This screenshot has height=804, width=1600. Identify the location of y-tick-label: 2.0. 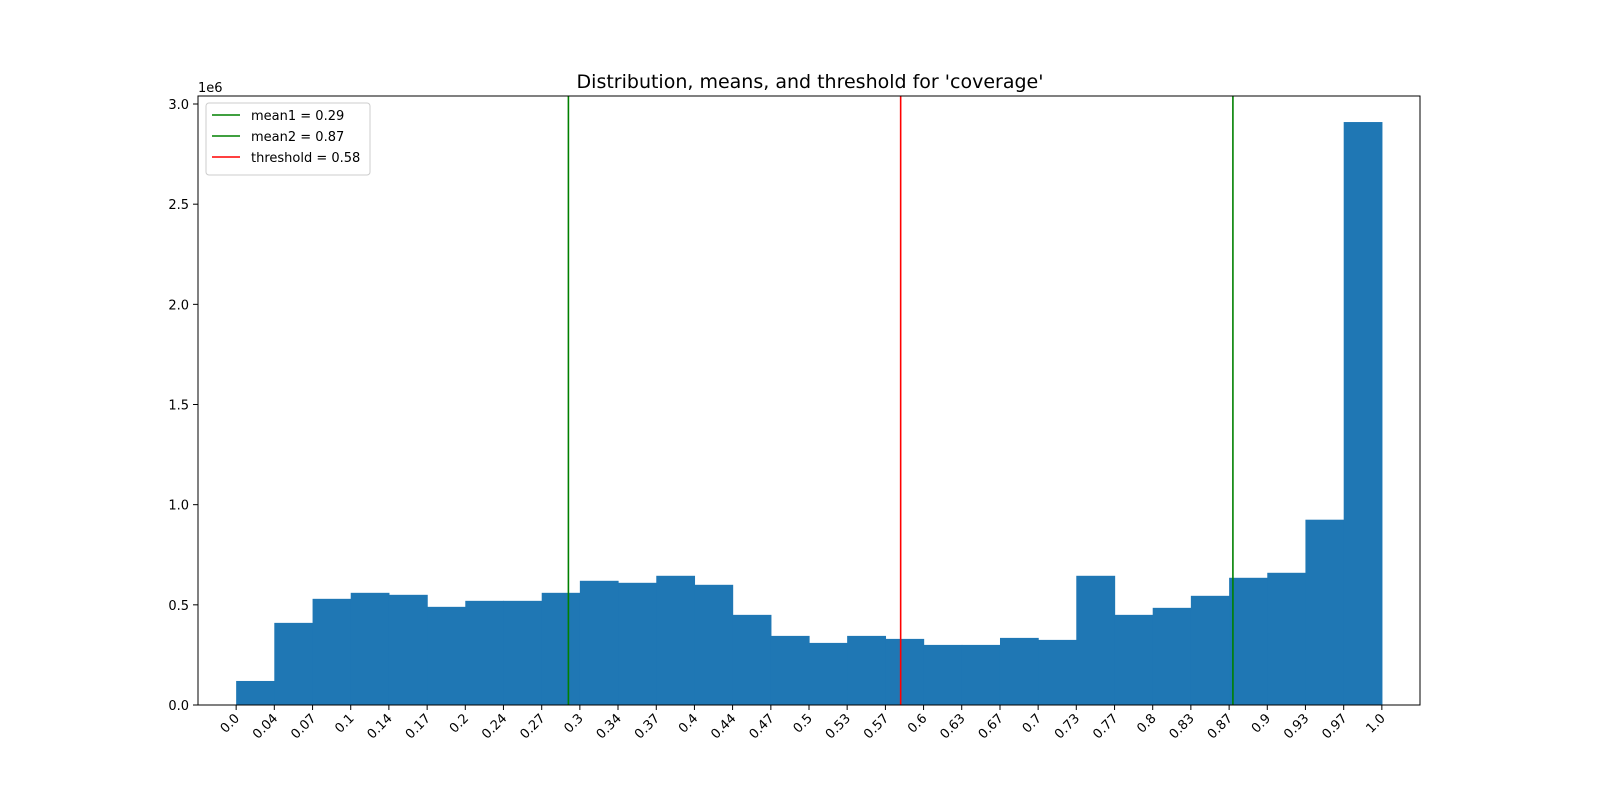
(178, 305).